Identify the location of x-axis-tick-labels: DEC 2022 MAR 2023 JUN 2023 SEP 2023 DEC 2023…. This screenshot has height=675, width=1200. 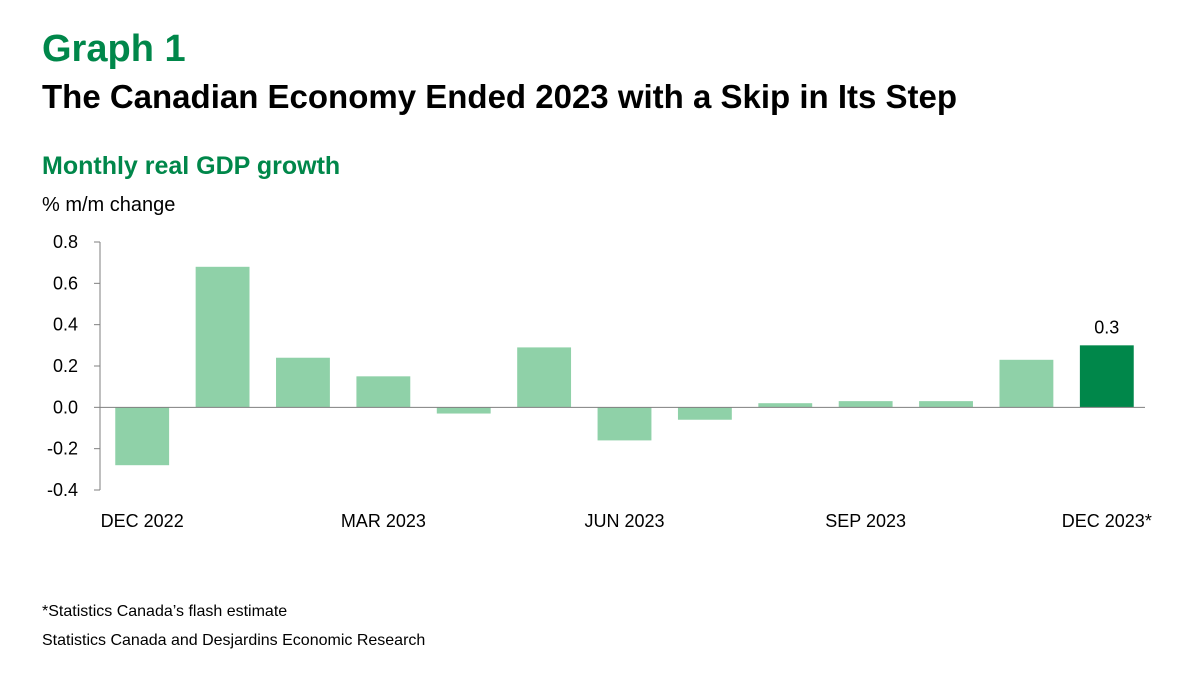
(626, 521).